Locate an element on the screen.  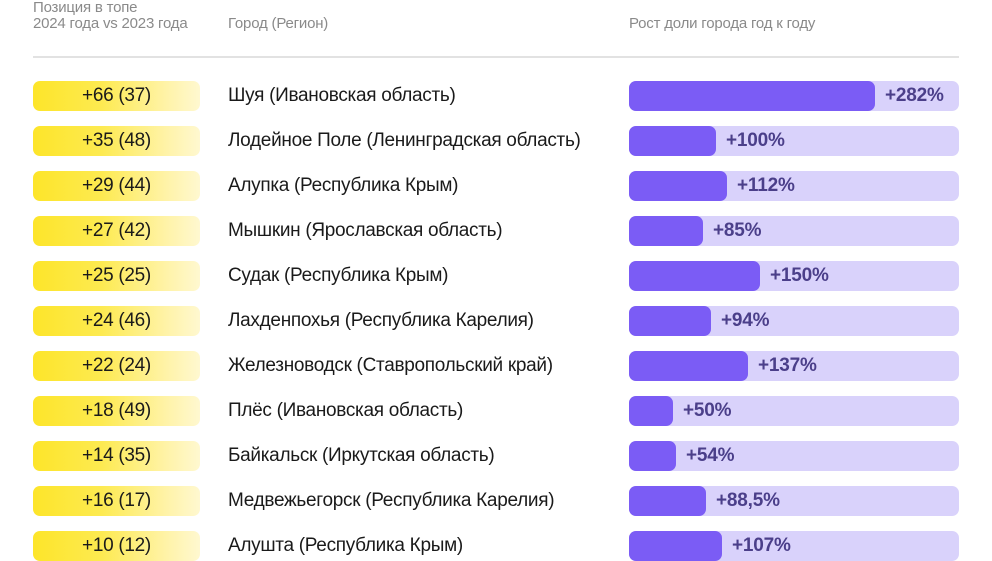
growth-bar-track: +282% is located at coordinates (794, 96).